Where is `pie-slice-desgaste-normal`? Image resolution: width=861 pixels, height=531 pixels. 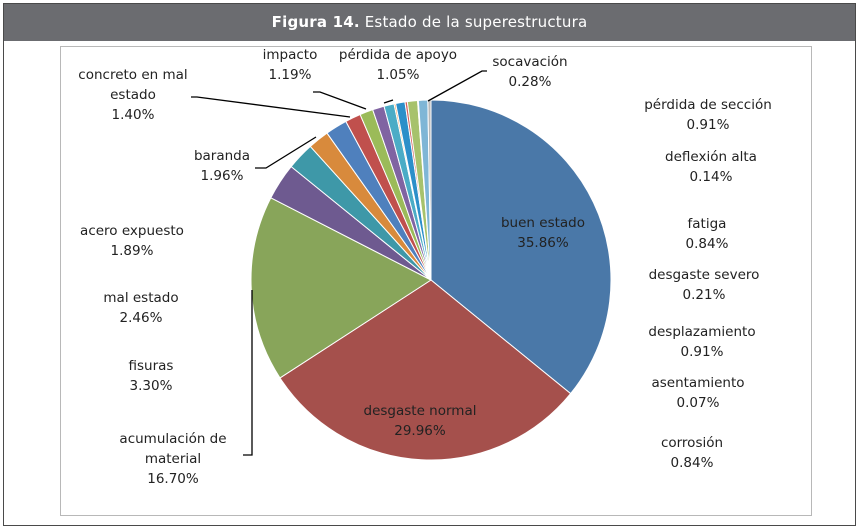 pie-slice-desgaste-normal is located at coordinates (425, 370).